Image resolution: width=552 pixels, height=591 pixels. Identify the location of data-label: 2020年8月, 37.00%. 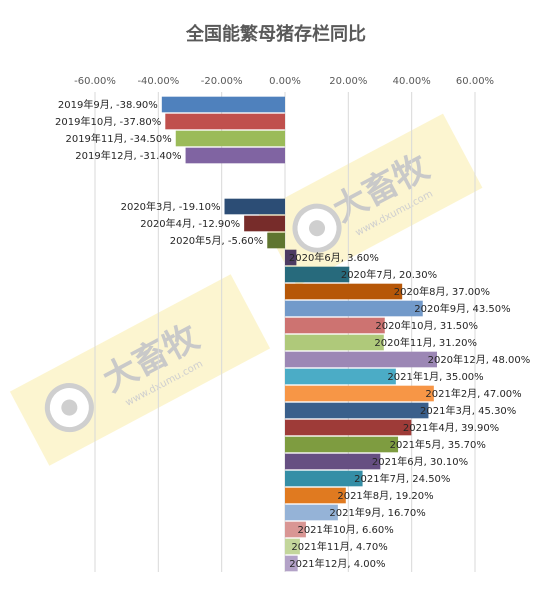
(442, 291).